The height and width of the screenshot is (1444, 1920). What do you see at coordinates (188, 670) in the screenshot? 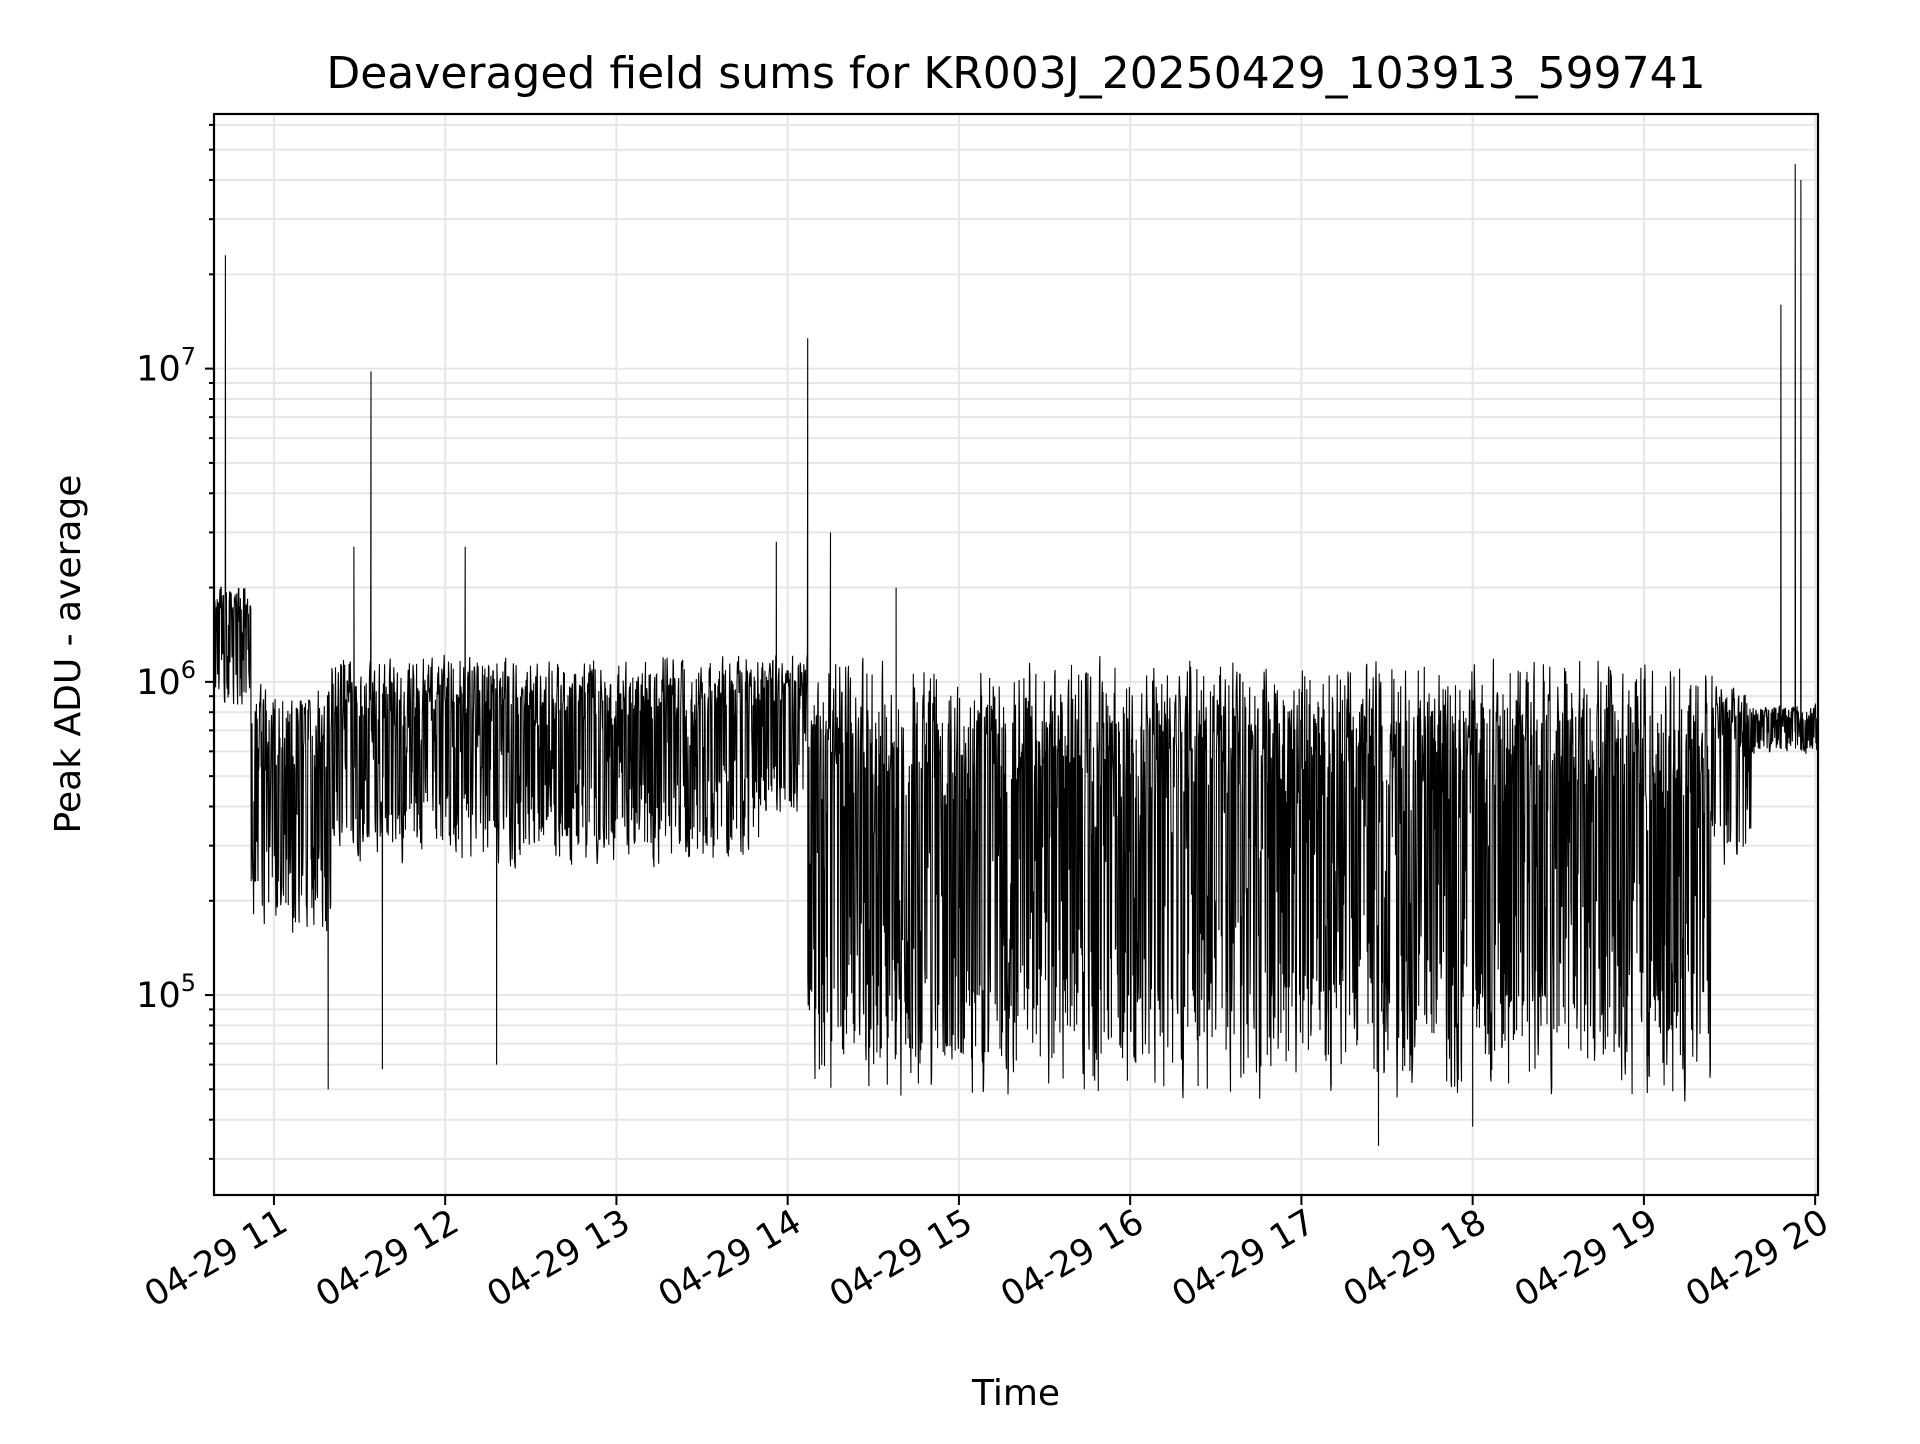
I see `y-tick-exponent: 6` at bounding box center [188, 670].